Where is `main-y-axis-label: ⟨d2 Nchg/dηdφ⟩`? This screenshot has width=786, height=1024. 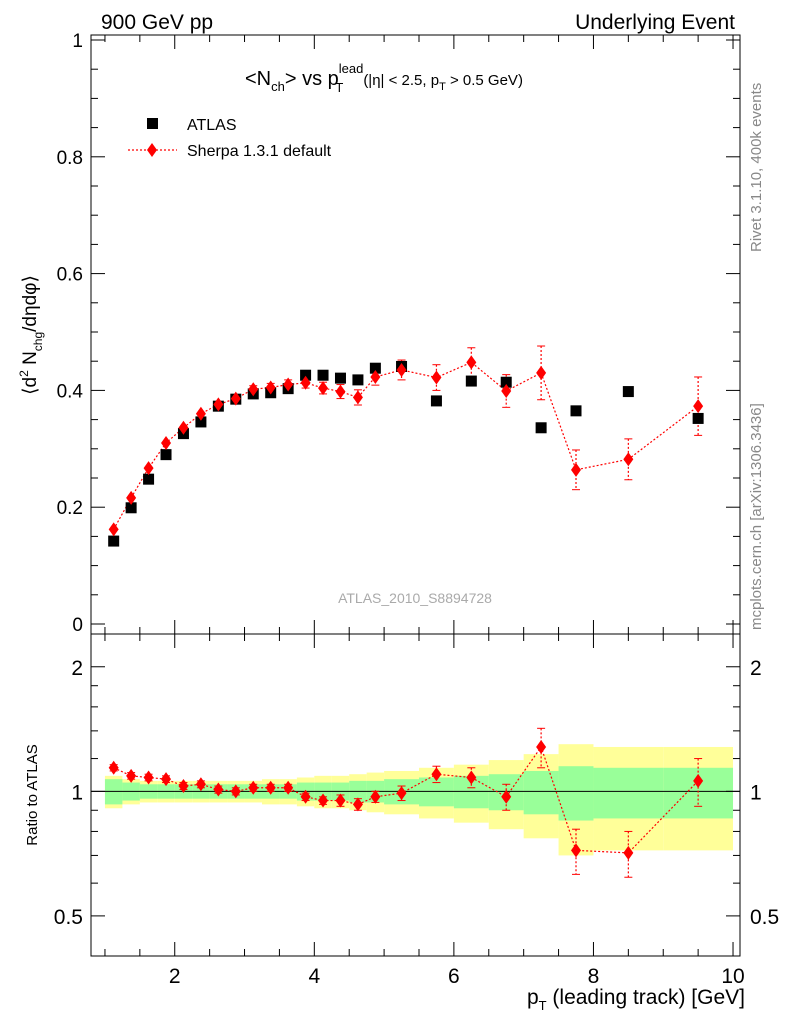 main-y-axis-label: ⟨d2 Nchg/dηdφ⟩ is located at coordinates (31, 335).